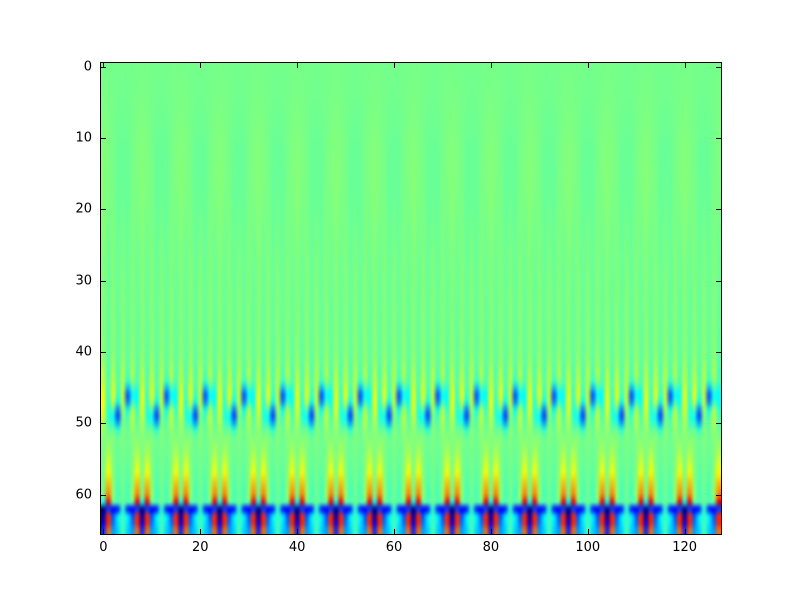 Image resolution: width=800 pixels, height=600 pixels. I want to click on x-tick-label: 40, so click(297, 547).